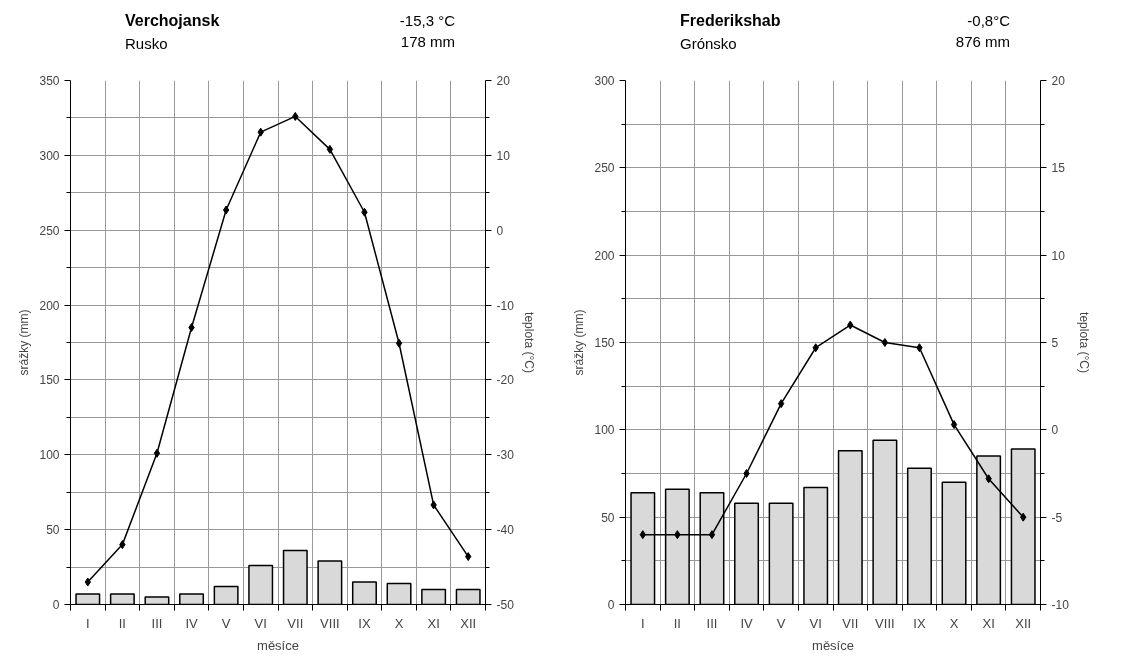 The width and height of the screenshot is (1127, 663). What do you see at coordinates (1058, 168) in the screenshot?
I see `y2-tick-label: 15` at bounding box center [1058, 168].